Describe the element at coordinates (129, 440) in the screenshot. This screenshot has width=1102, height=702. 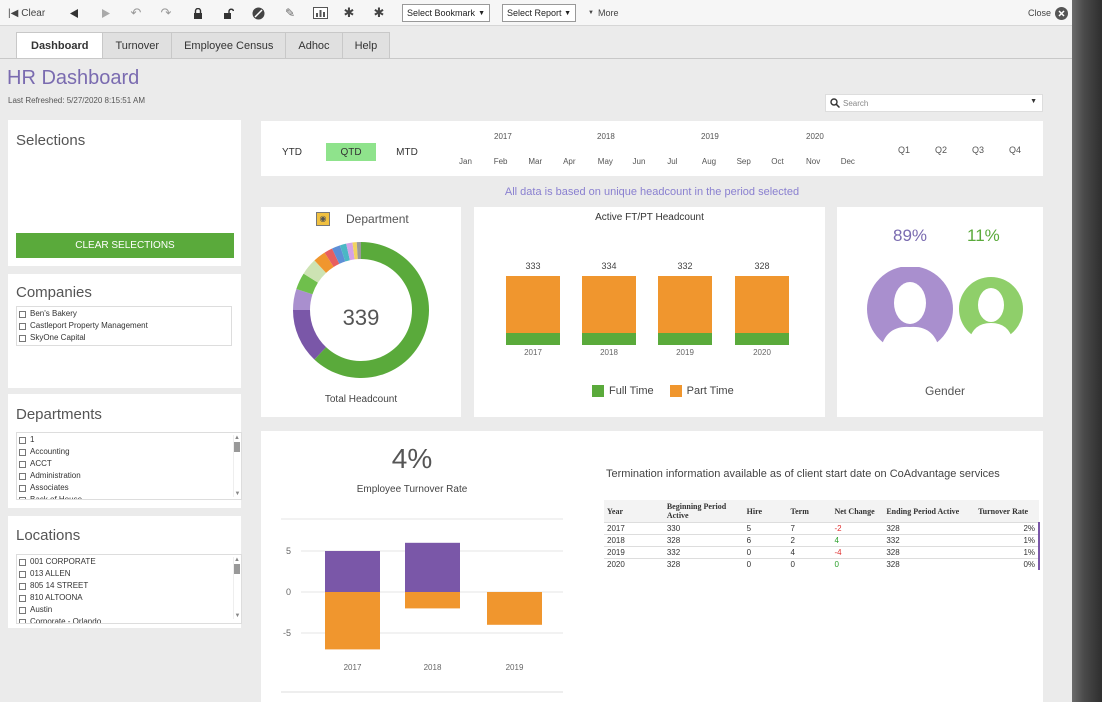
I see `list-item: 1` at that location.